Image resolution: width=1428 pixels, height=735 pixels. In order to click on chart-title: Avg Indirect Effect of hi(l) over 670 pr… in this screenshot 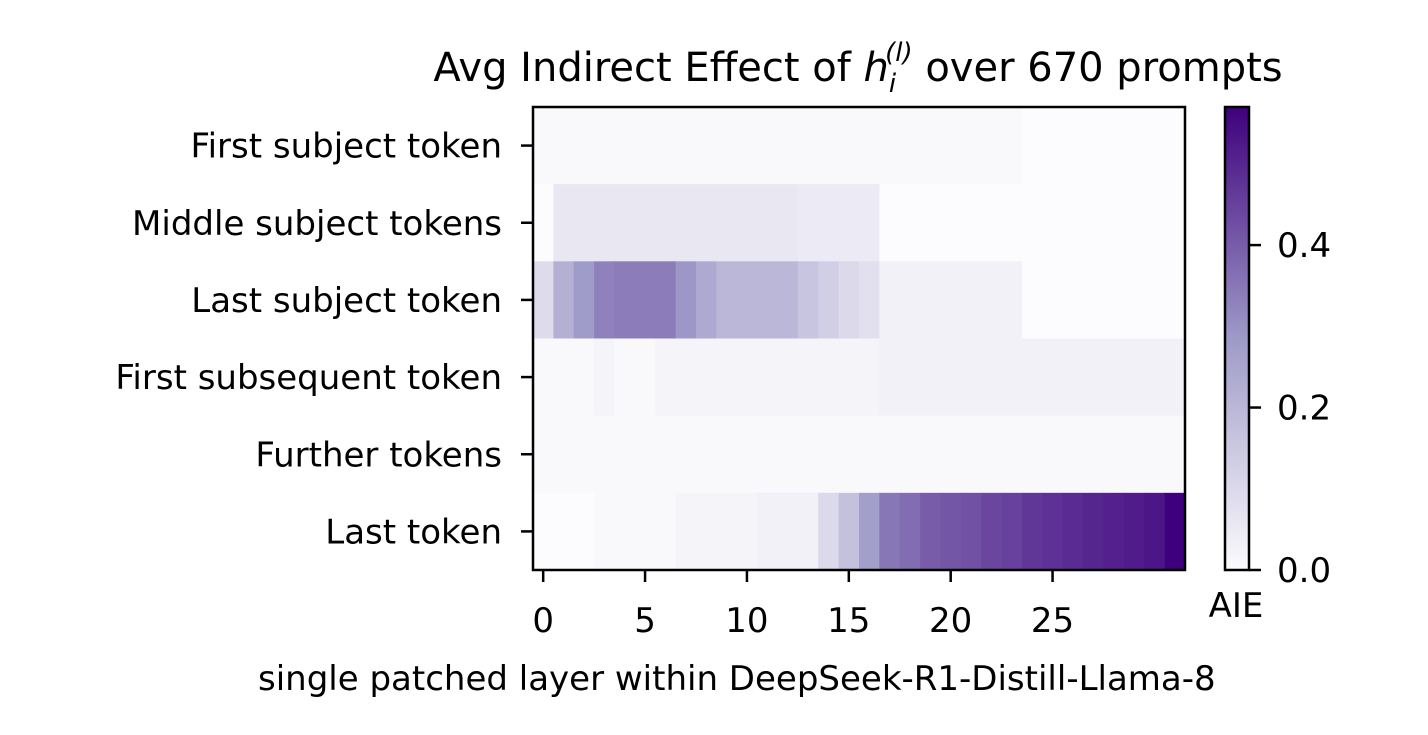, I will do `click(857, 68)`.